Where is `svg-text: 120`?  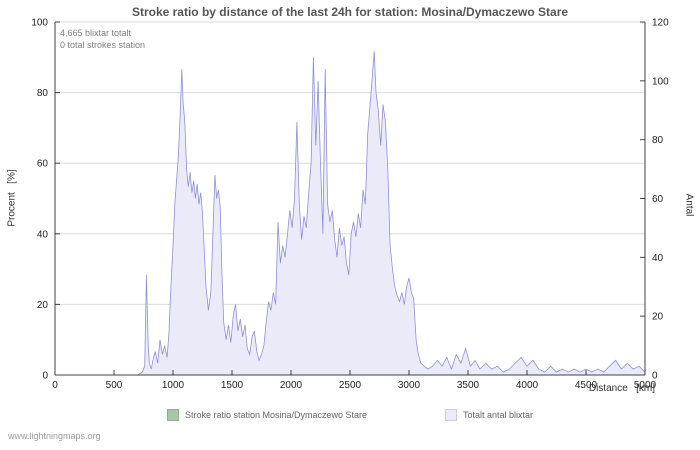 svg-text: 120 is located at coordinates (660, 23).